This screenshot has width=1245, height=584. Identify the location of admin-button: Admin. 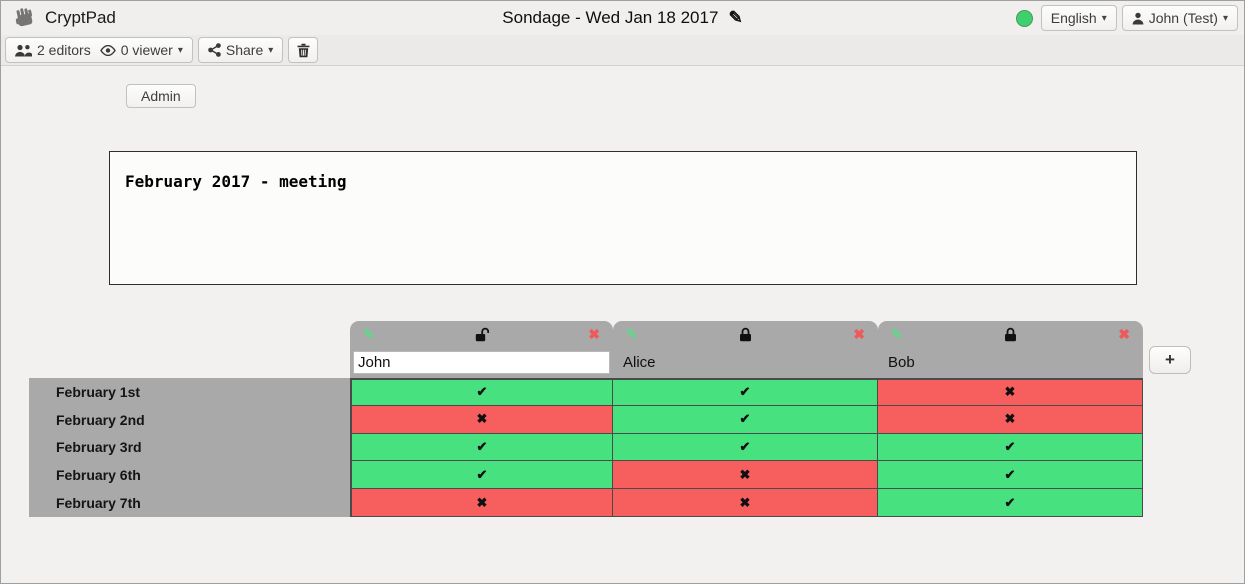
(161, 96).